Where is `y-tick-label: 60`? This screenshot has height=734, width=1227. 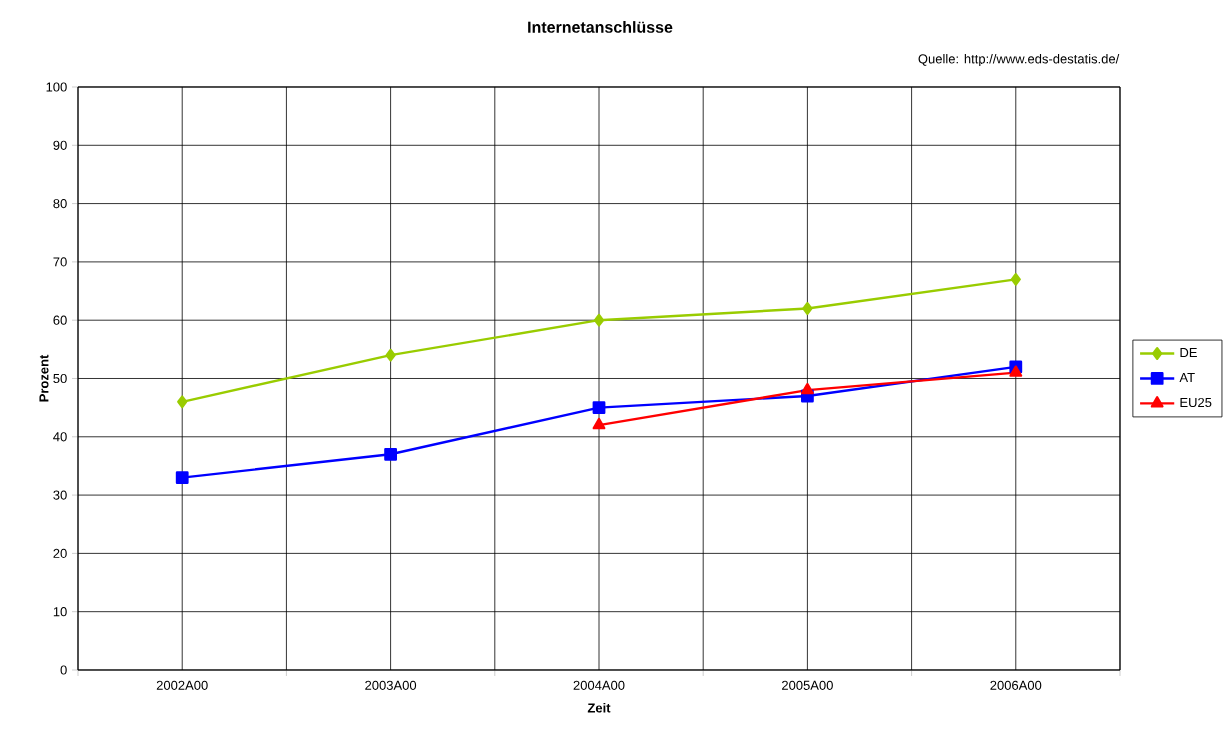 y-tick-label: 60 is located at coordinates (60, 320).